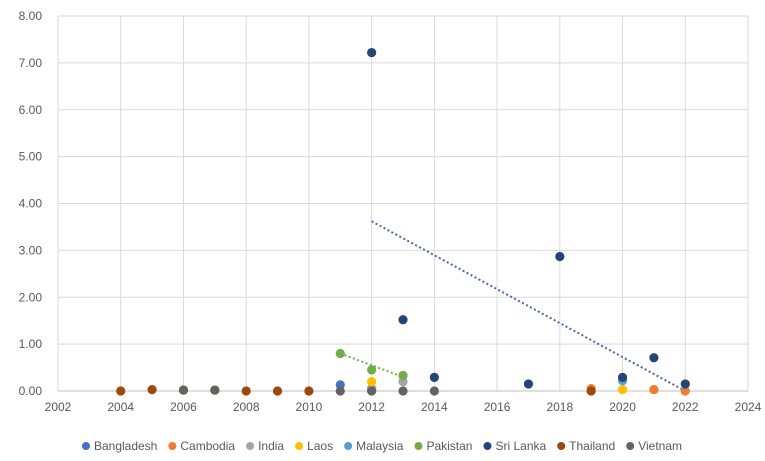  I want to click on y-tick-label: 7.00, so click(31, 63).